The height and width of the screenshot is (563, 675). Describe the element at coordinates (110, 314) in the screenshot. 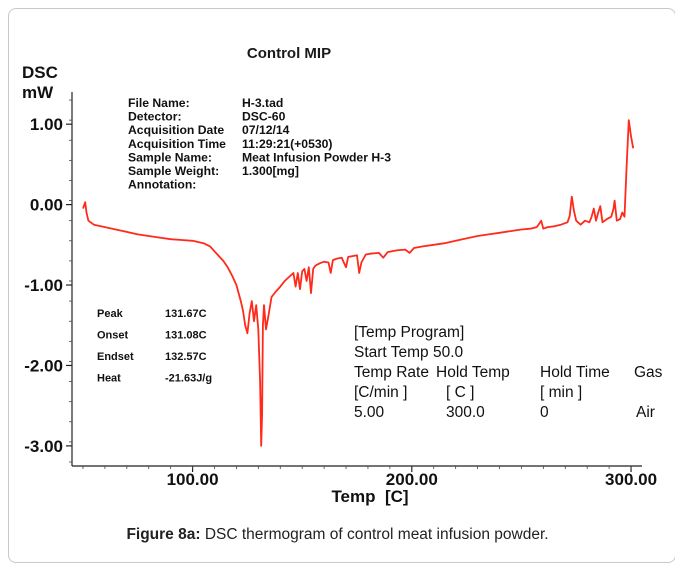

I see `peak-info-label: Peak` at that location.